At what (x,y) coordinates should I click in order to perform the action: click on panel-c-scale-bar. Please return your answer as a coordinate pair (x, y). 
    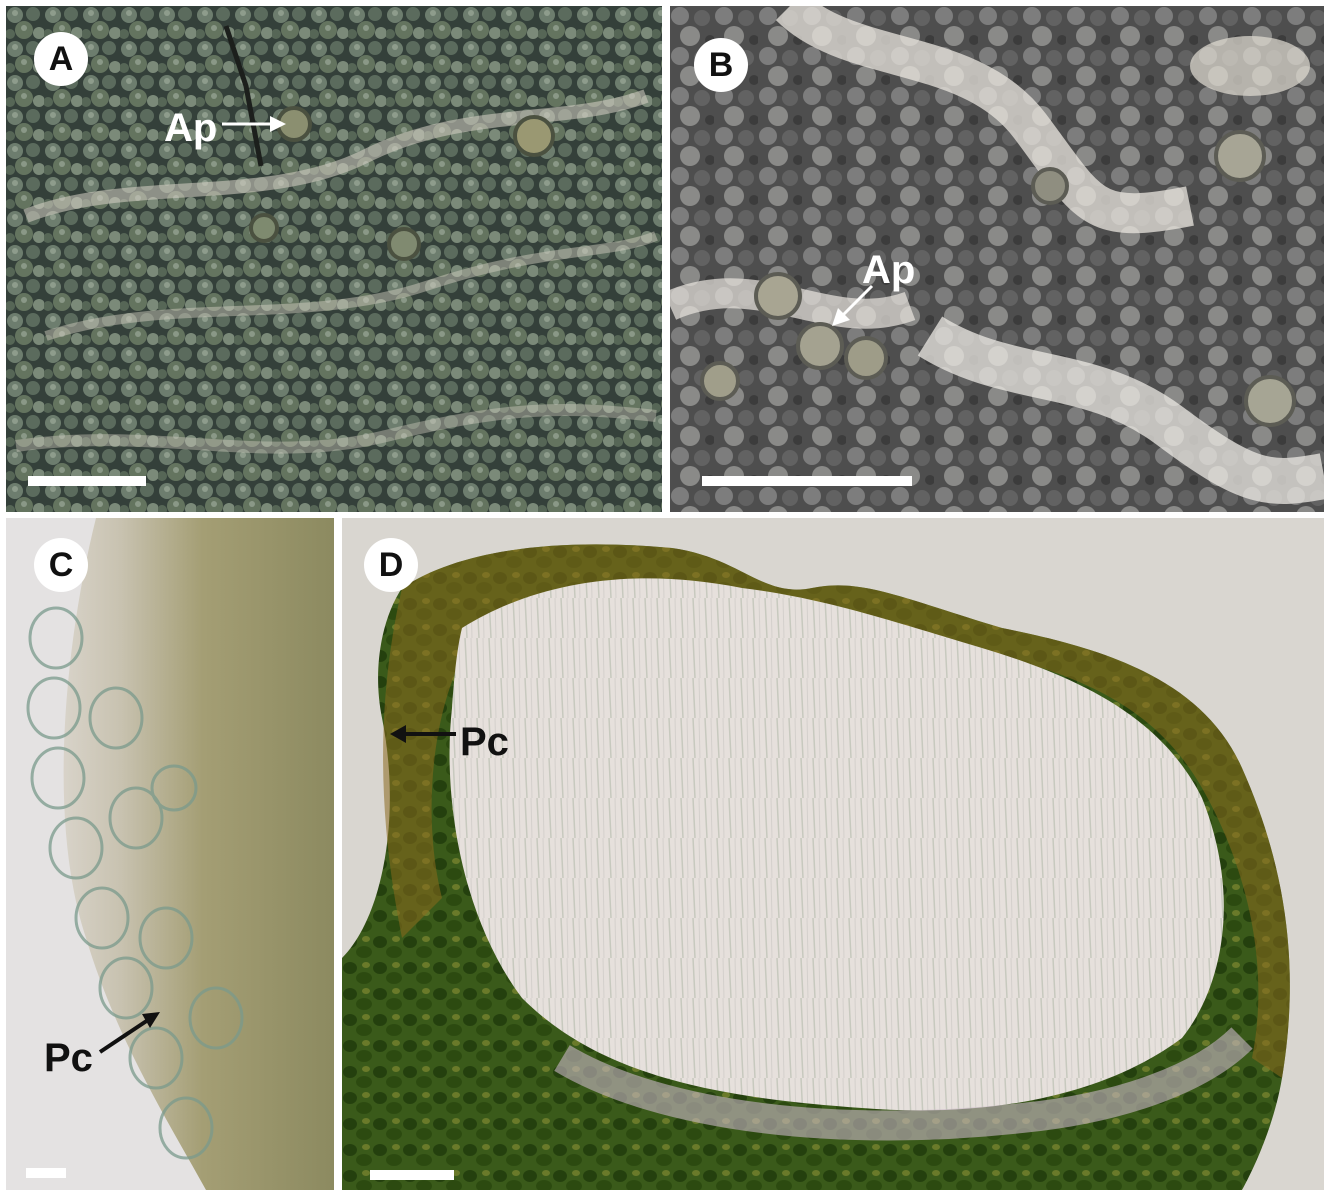
    Looking at the image, I should click on (46, 1173).